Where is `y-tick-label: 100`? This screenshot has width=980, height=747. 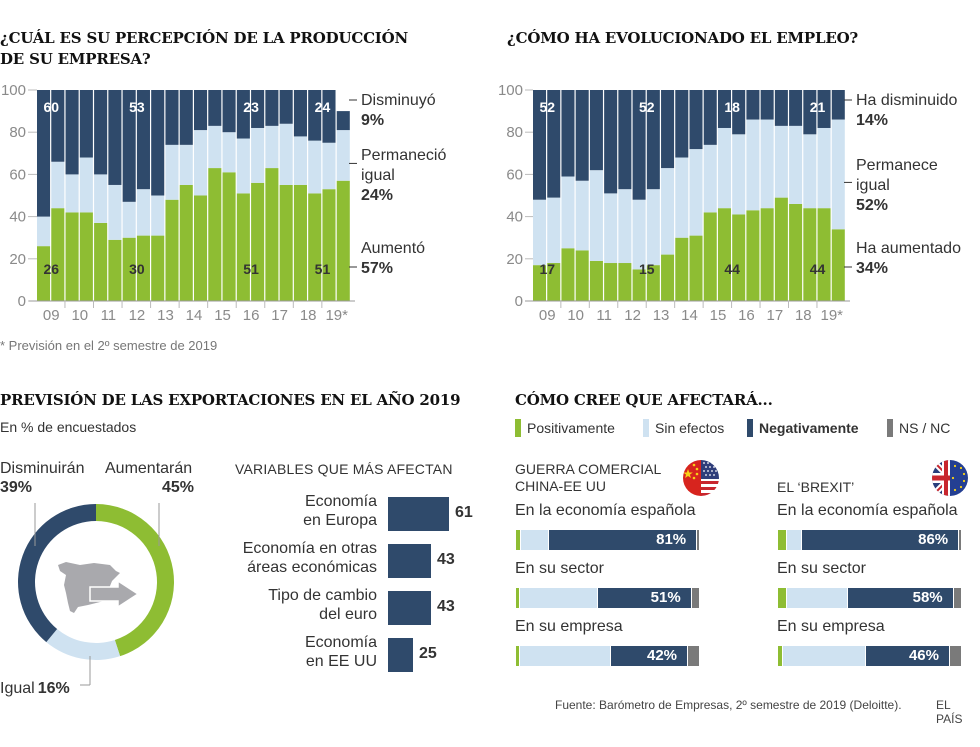
y-tick-label: 100 is located at coordinates (510, 90).